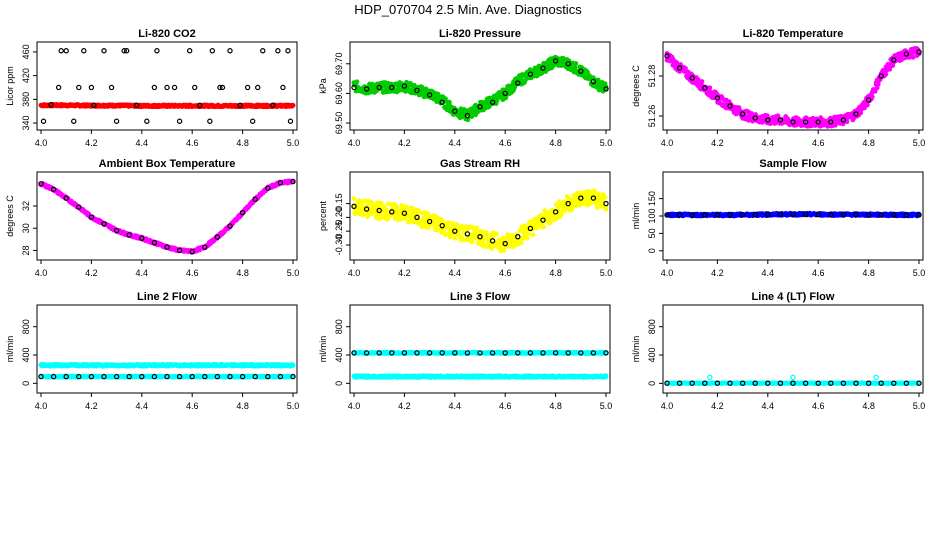 The image size is (936, 540). What do you see at coordinates (167, 164) in the screenshot?
I see `panel-title: Ambient Box Temperature` at bounding box center [167, 164].